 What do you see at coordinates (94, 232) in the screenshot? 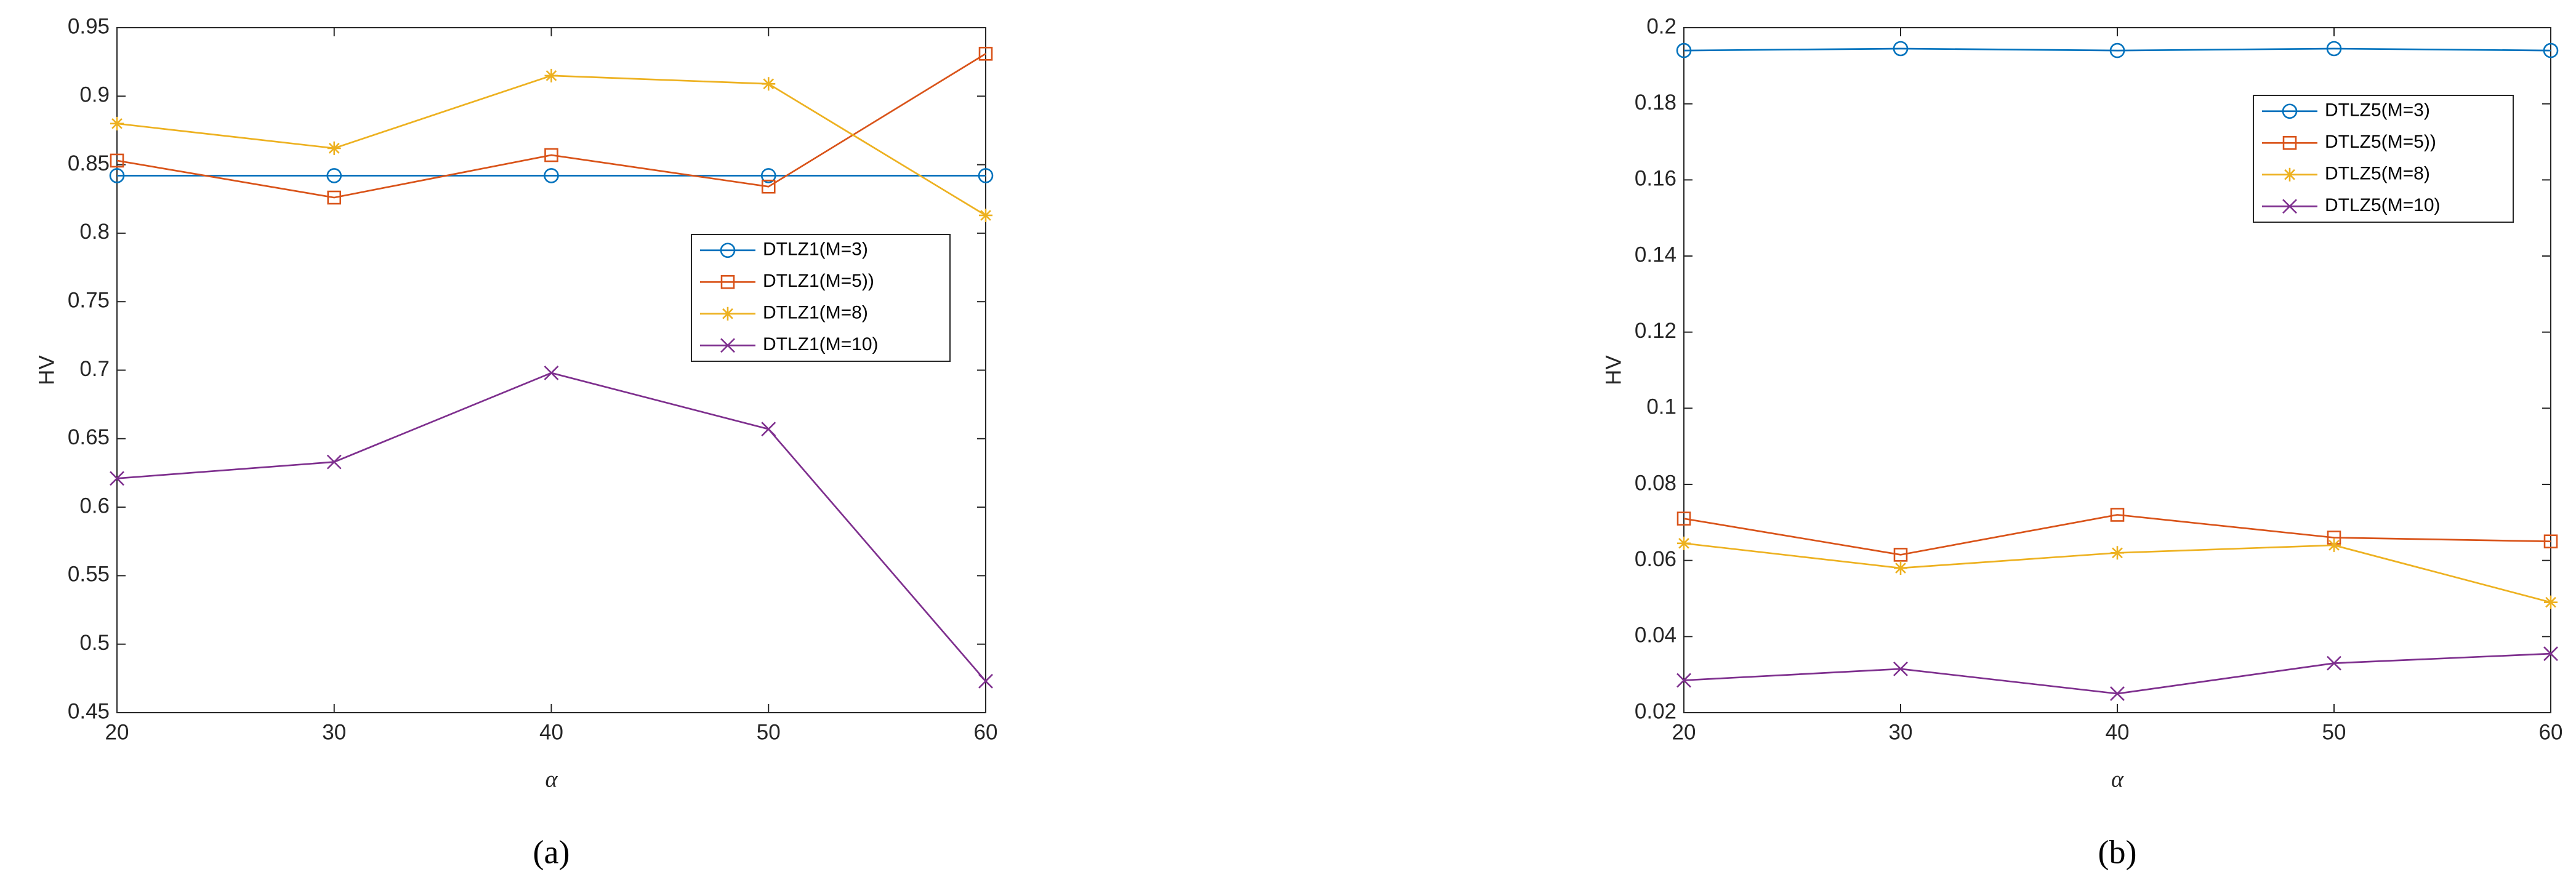
I see `y-tick-label: 0.8` at bounding box center [94, 232].